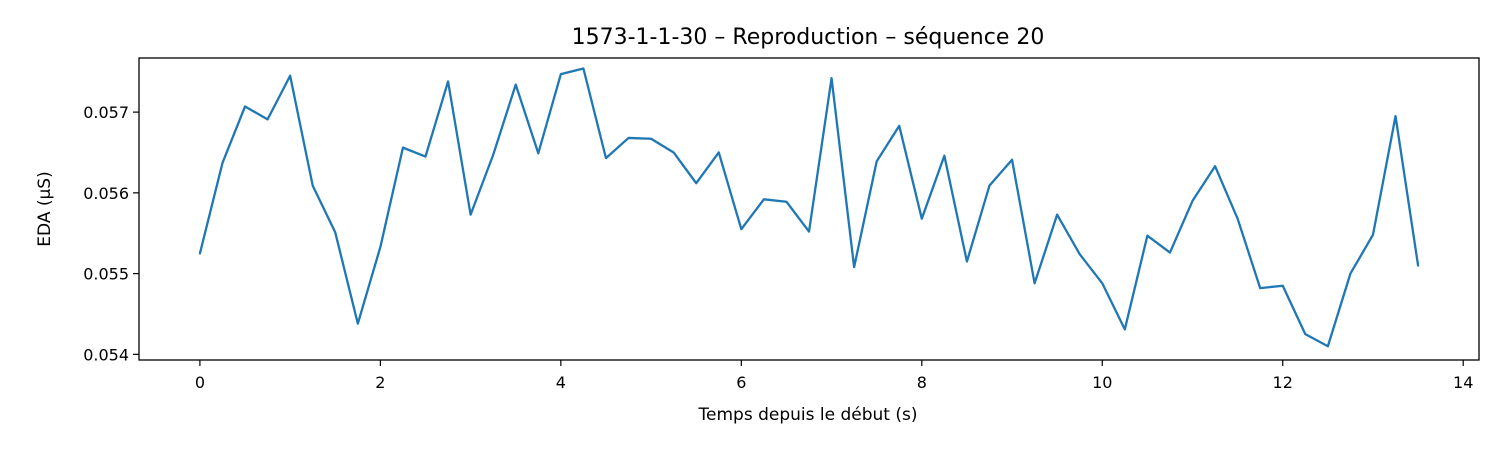  Describe the element at coordinates (808, 37) in the screenshot. I see `chart-title: 1573-1-1-30 – Reproduction – séquence 20` at that location.